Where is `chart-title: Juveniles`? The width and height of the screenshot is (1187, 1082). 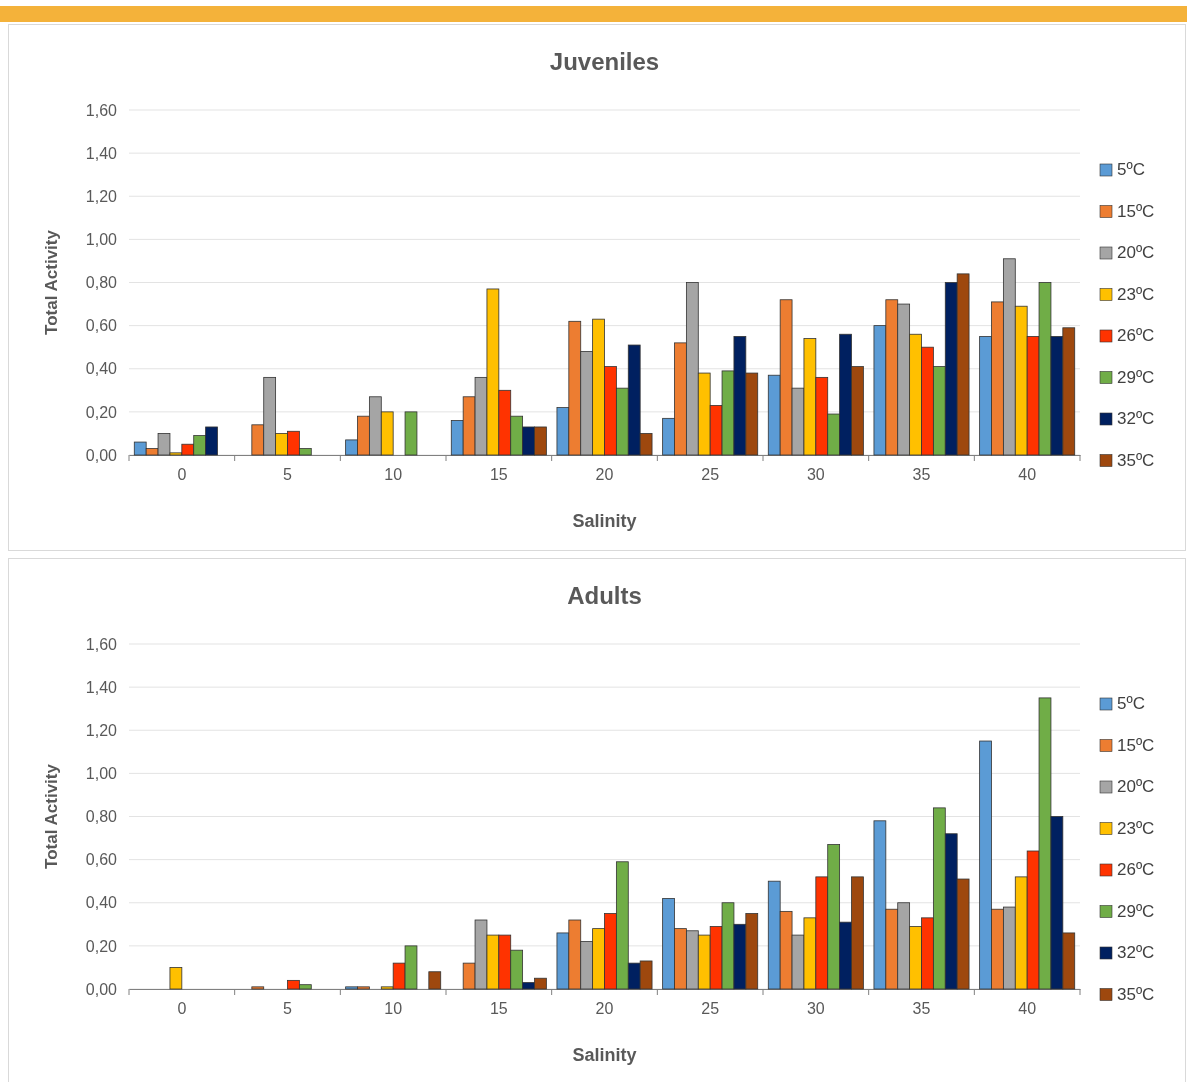 chart-title: Juveniles is located at coordinates (604, 61).